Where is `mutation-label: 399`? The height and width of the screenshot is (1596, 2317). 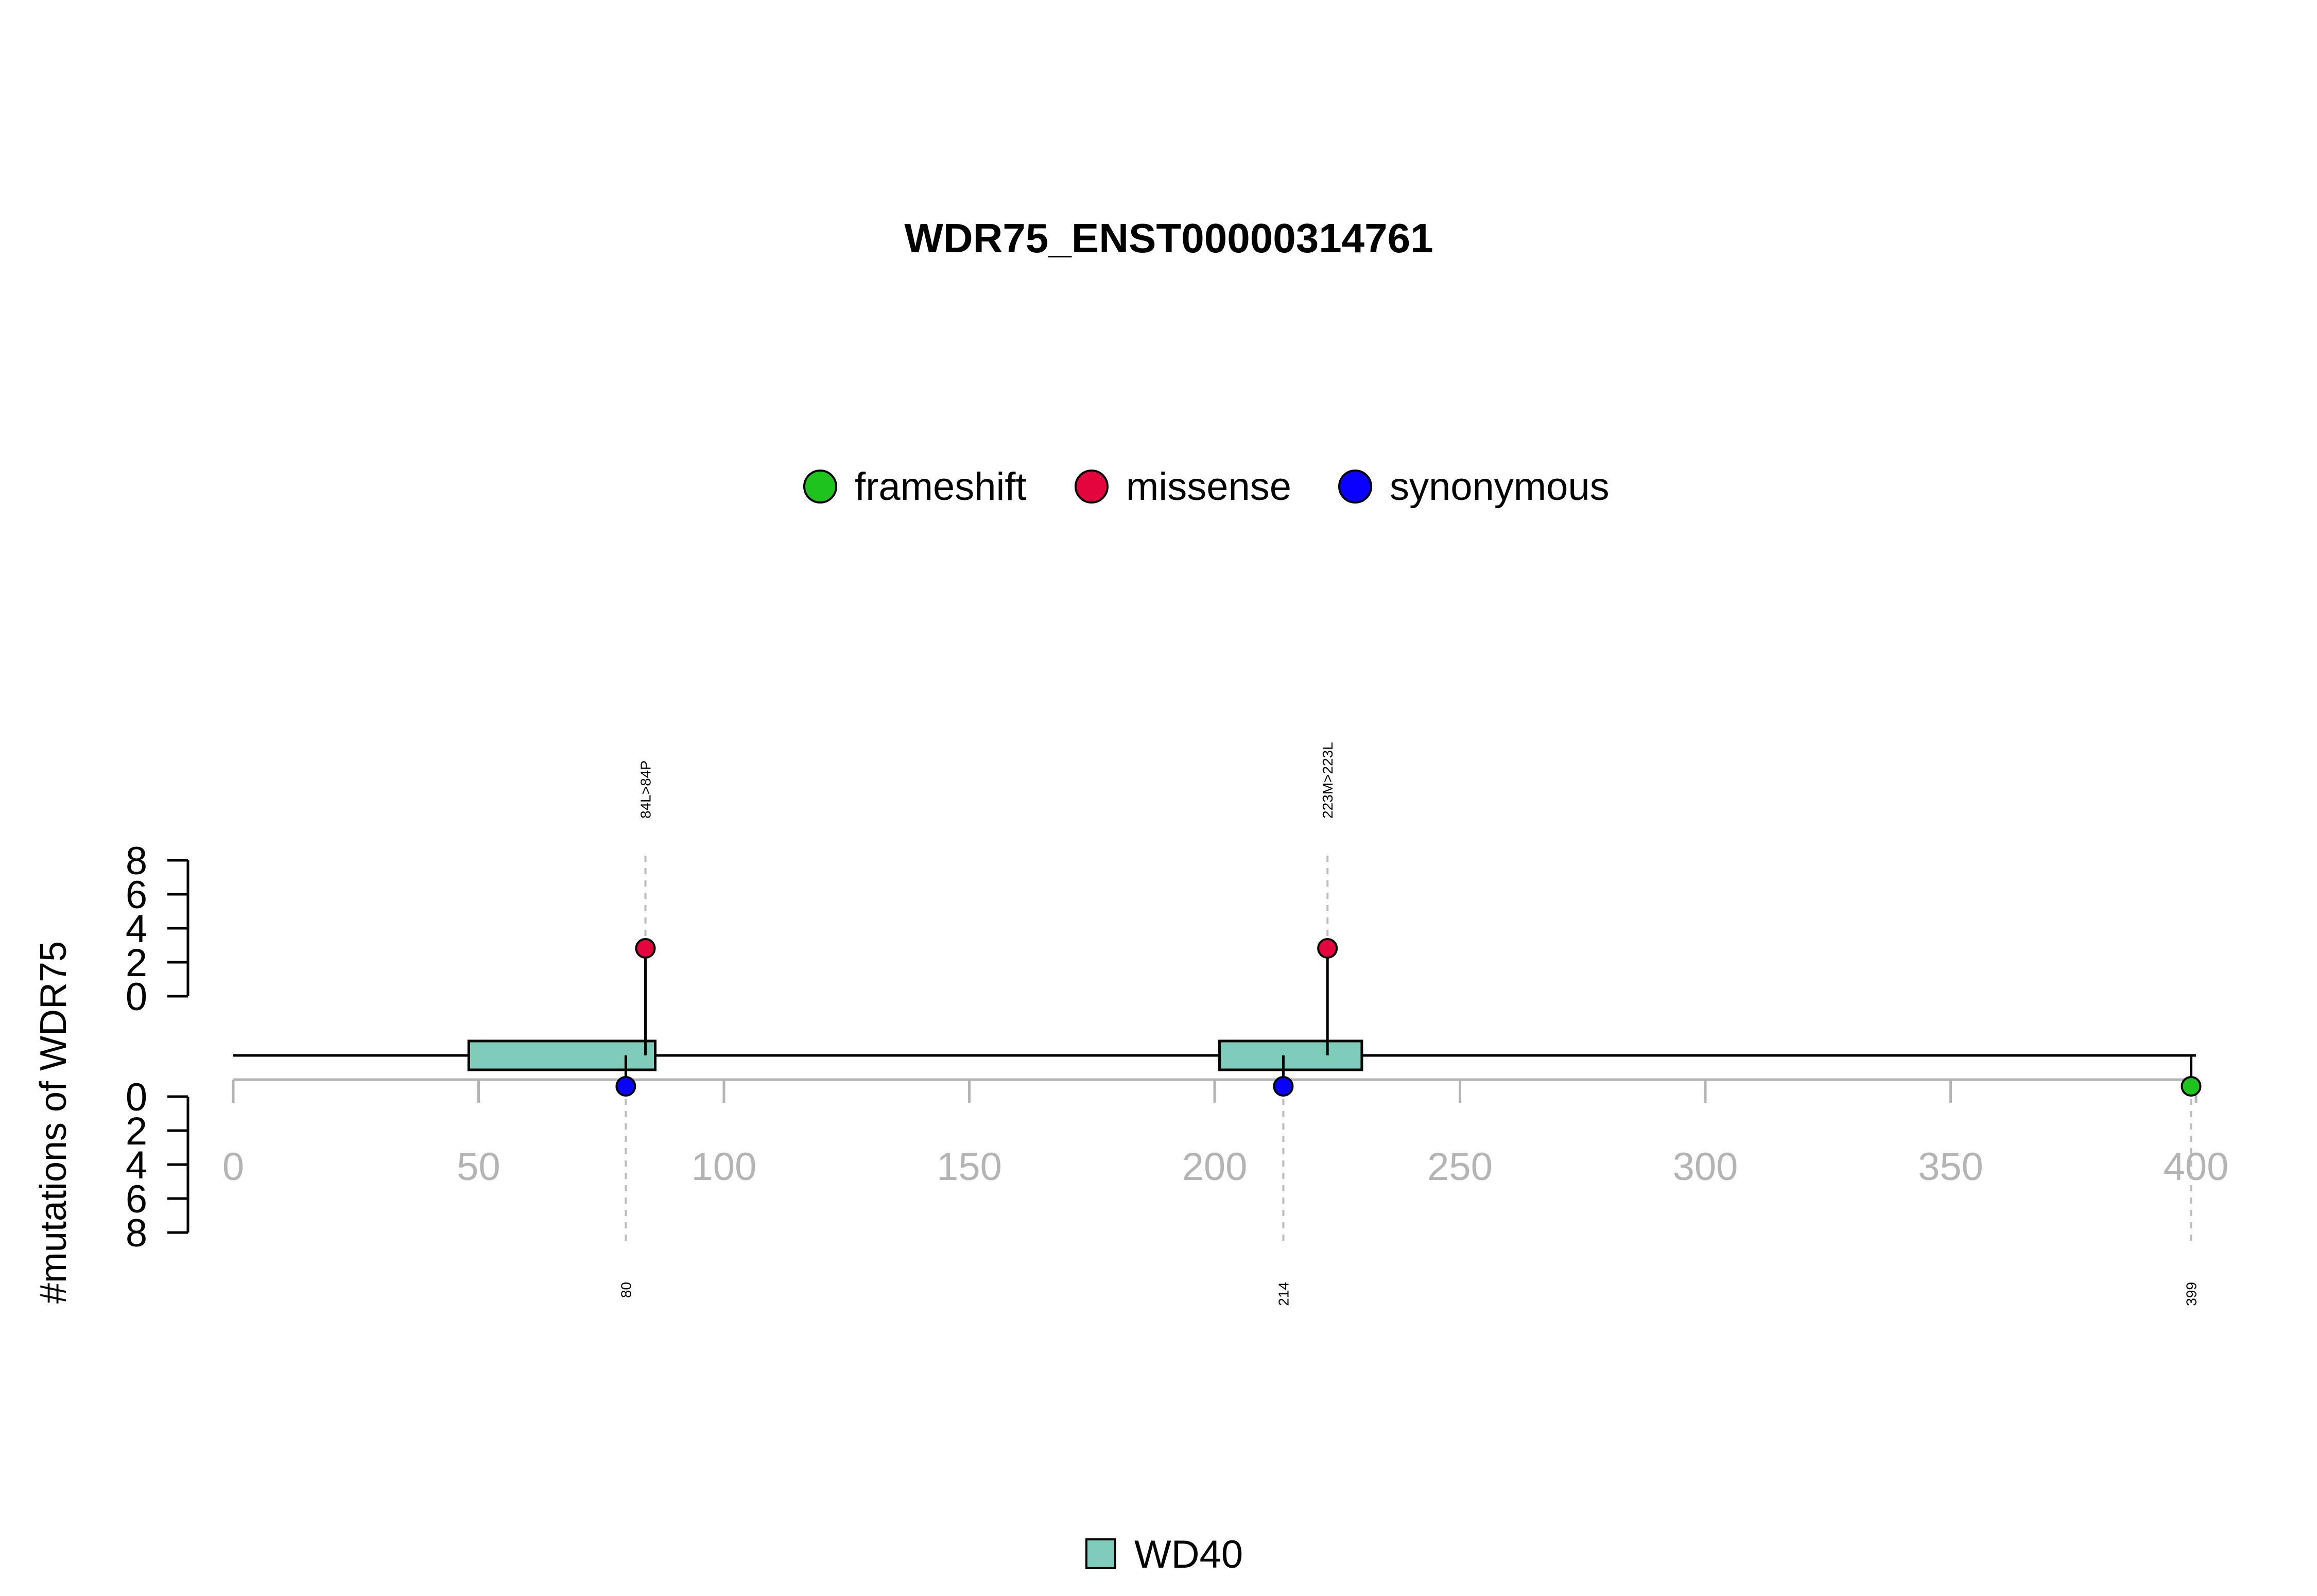
mutation-label: 399 is located at coordinates (2191, 1294).